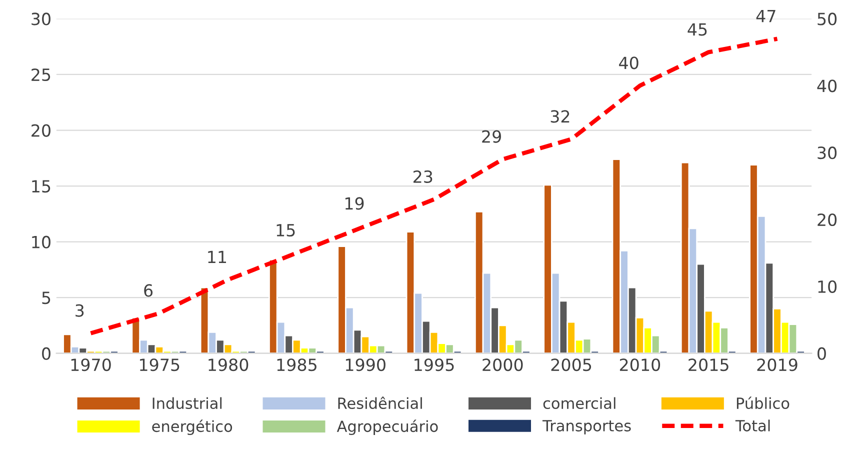 This screenshot has height=468, width=868. I want to click on y2-tick-label: 50, so click(827, 19).